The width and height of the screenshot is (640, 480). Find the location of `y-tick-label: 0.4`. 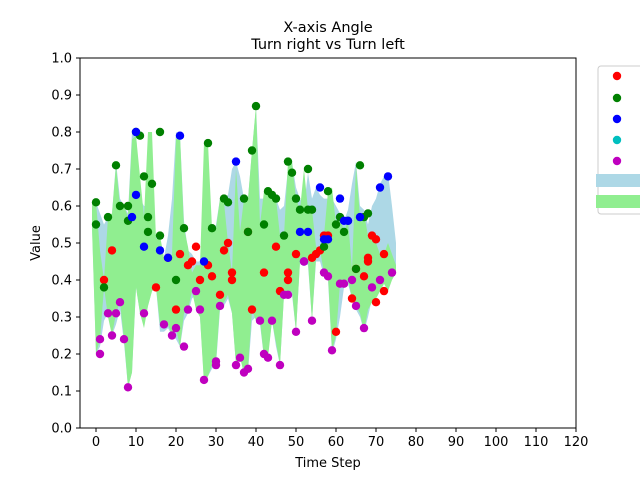

y-tick-label: 0.4 is located at coordinates (61, 281).